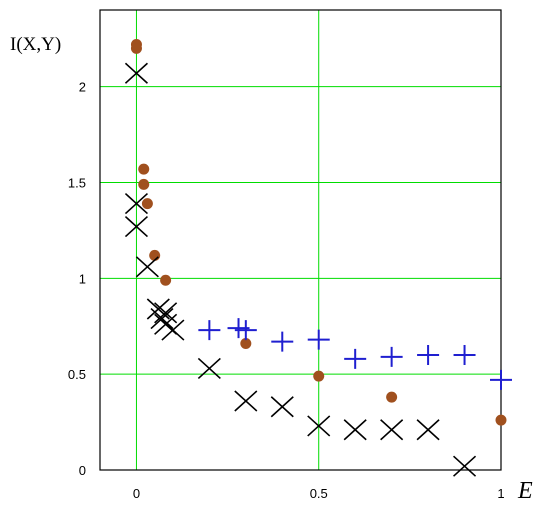  What do you see at coordinates (319, 493) in the screenshot?
I see `x-tick-label: 0.5` at bounding box center [319, 493].